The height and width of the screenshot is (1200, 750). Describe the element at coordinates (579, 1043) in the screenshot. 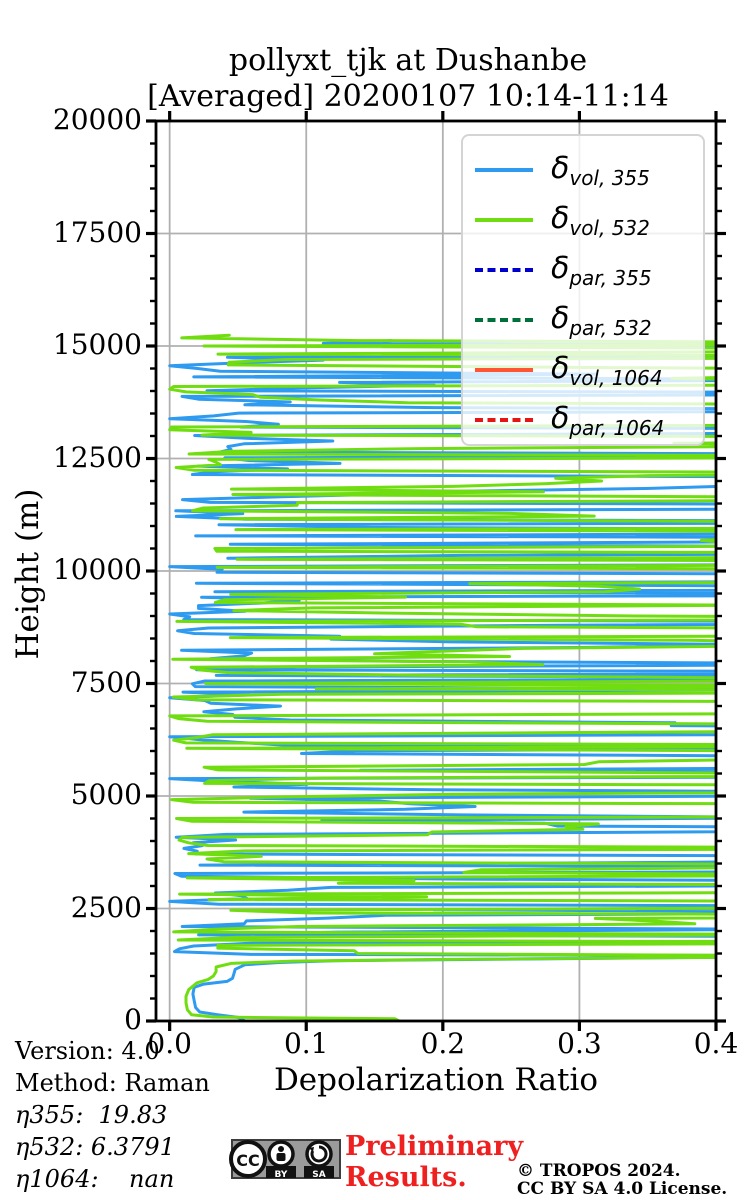

I see `x-tick-label: 0.3` at that location.